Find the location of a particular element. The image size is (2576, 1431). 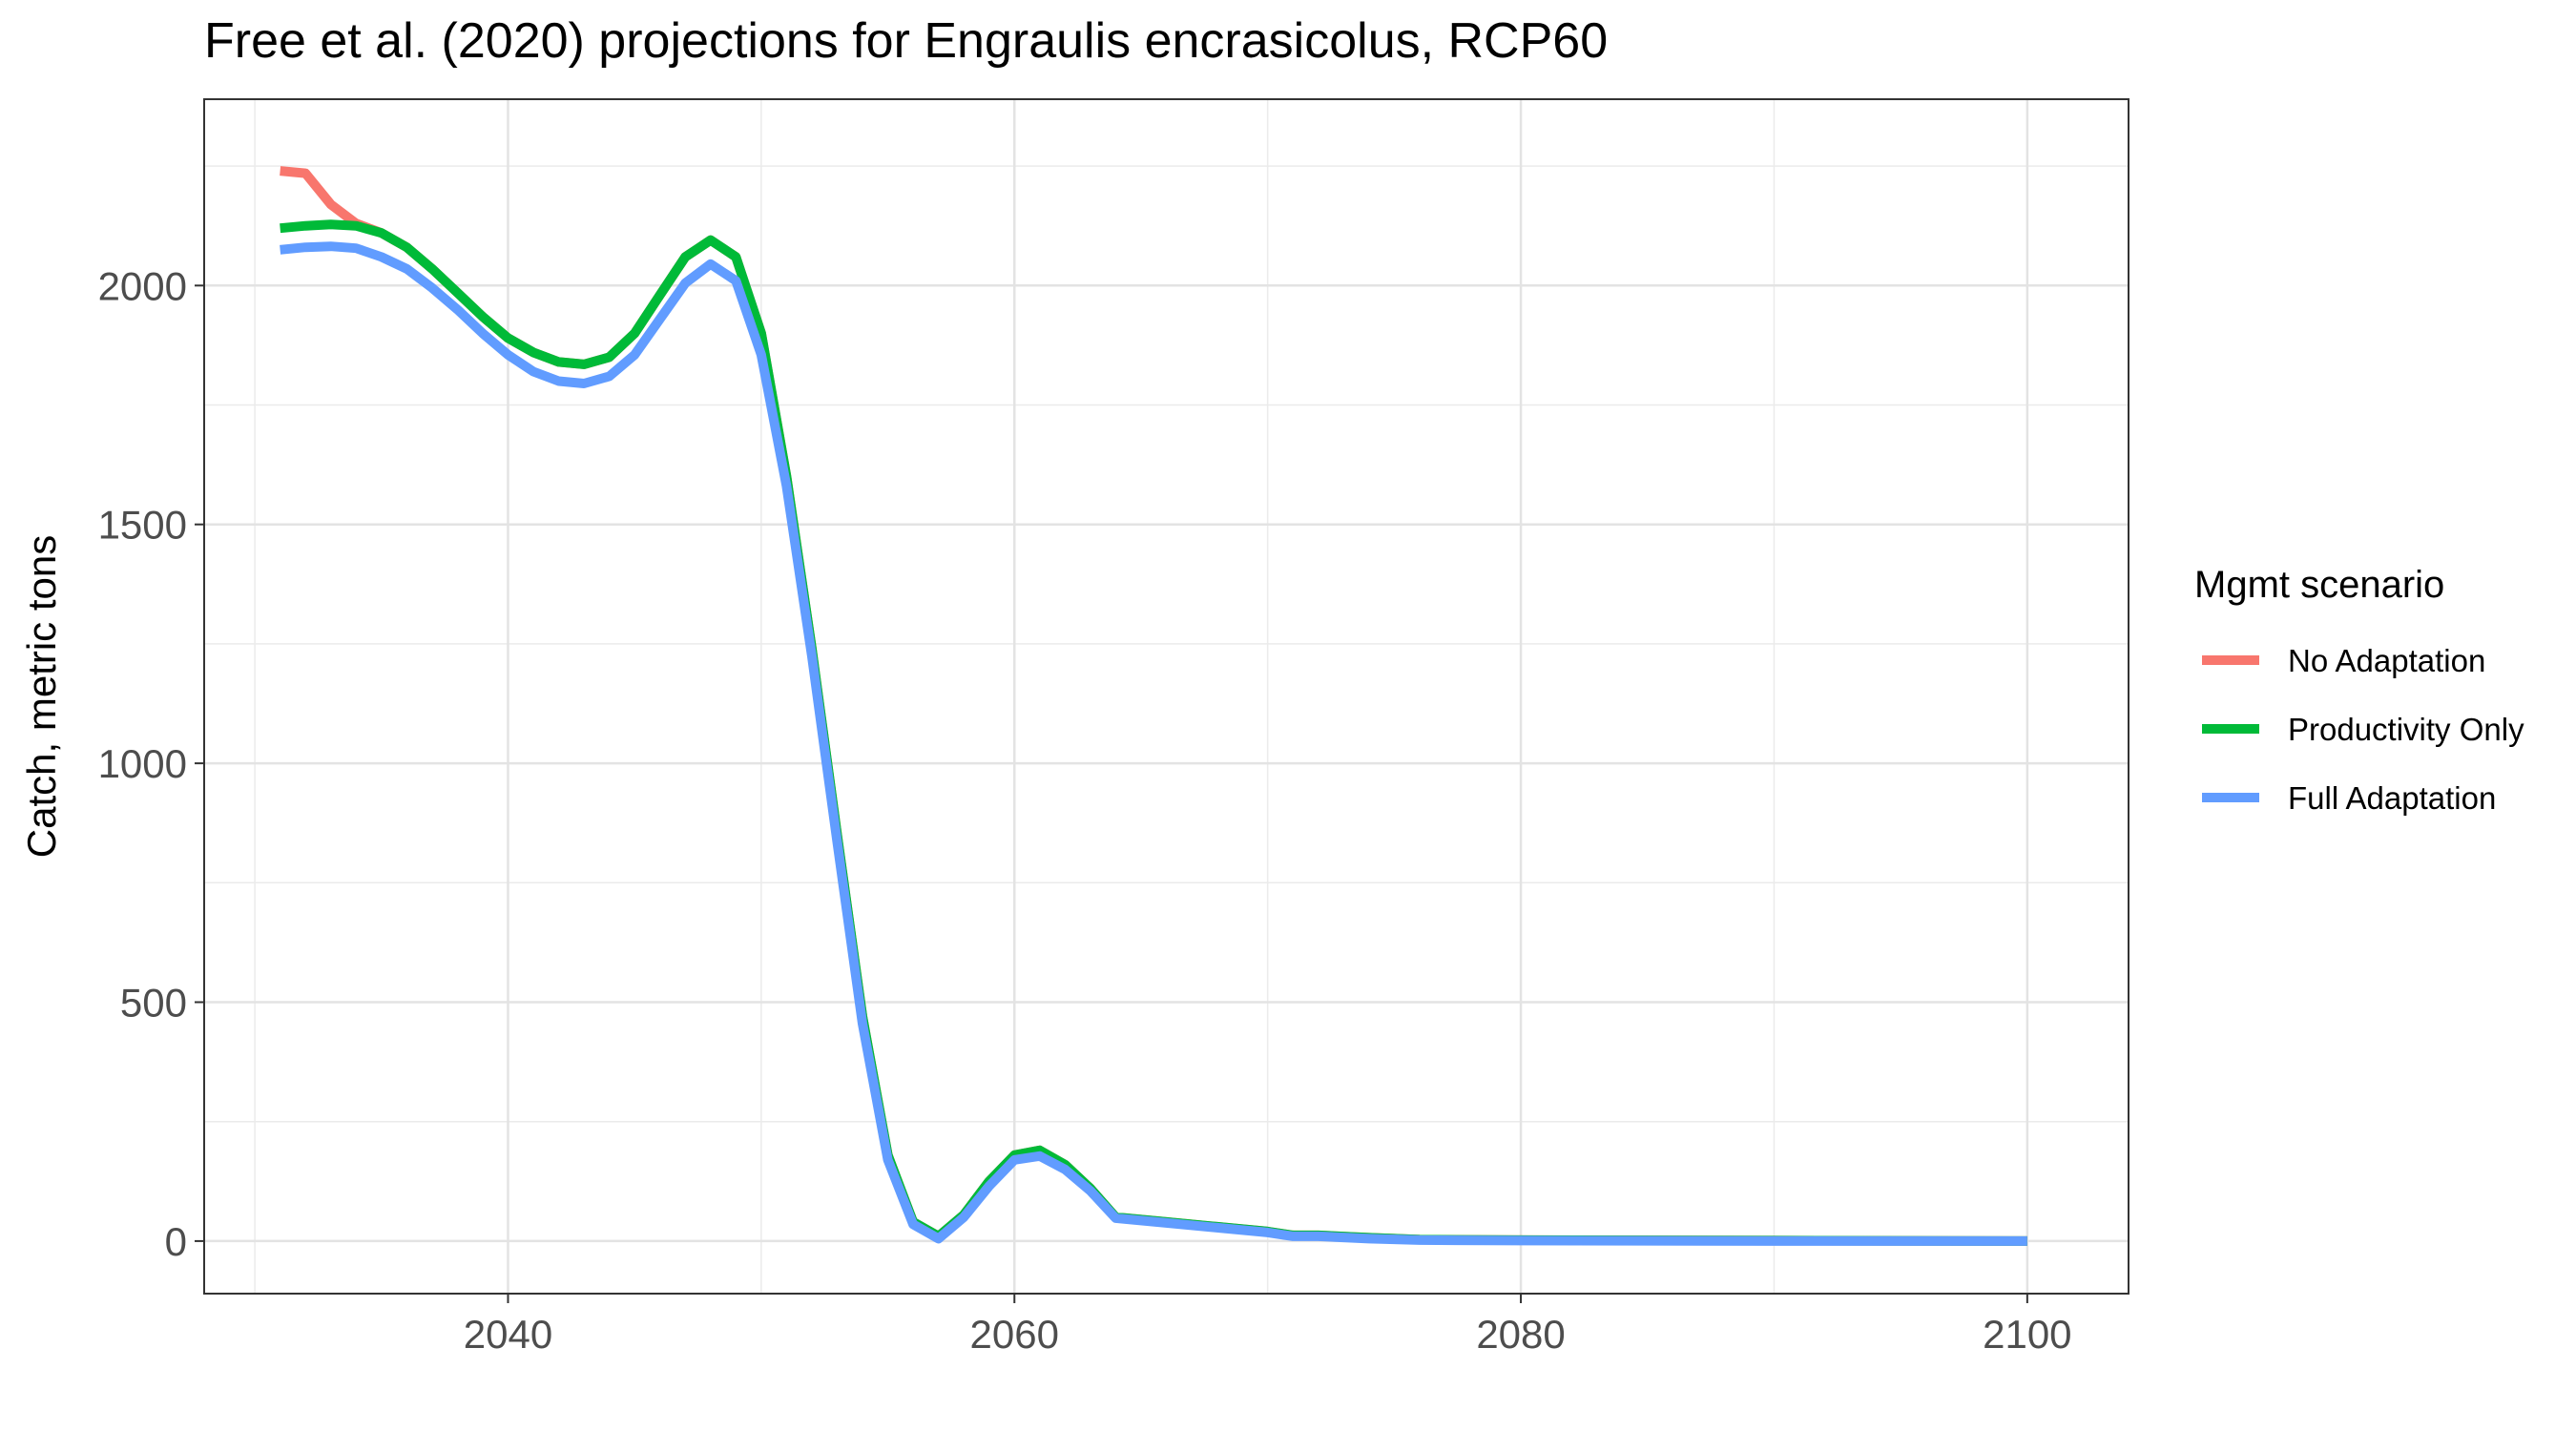

y-axis: 0 500 1000 1500 2000 is located at coordinates (151, 763).